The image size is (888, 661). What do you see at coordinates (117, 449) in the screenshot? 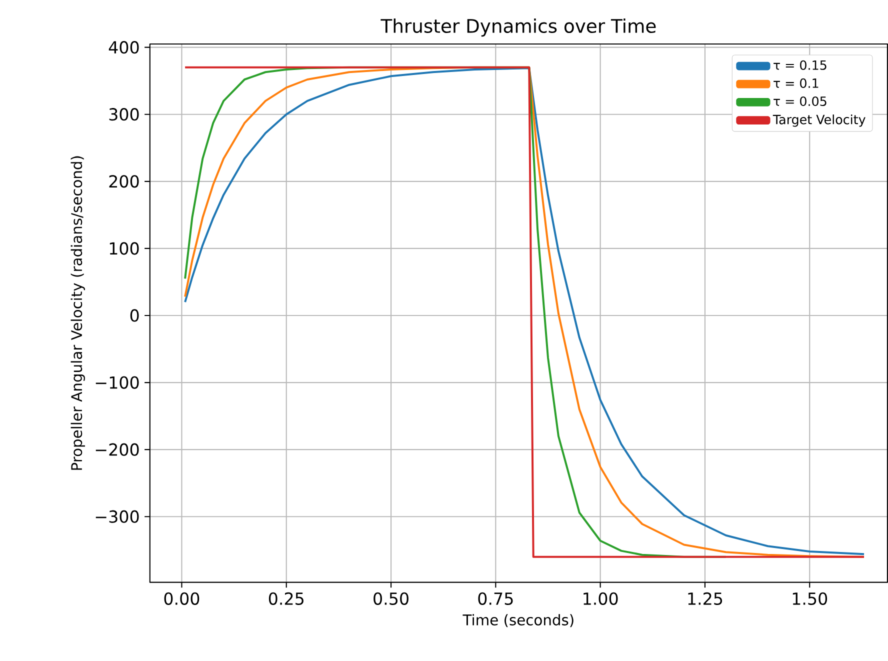
I see `y-tick-label: −200` at bounding box center [117, 449].